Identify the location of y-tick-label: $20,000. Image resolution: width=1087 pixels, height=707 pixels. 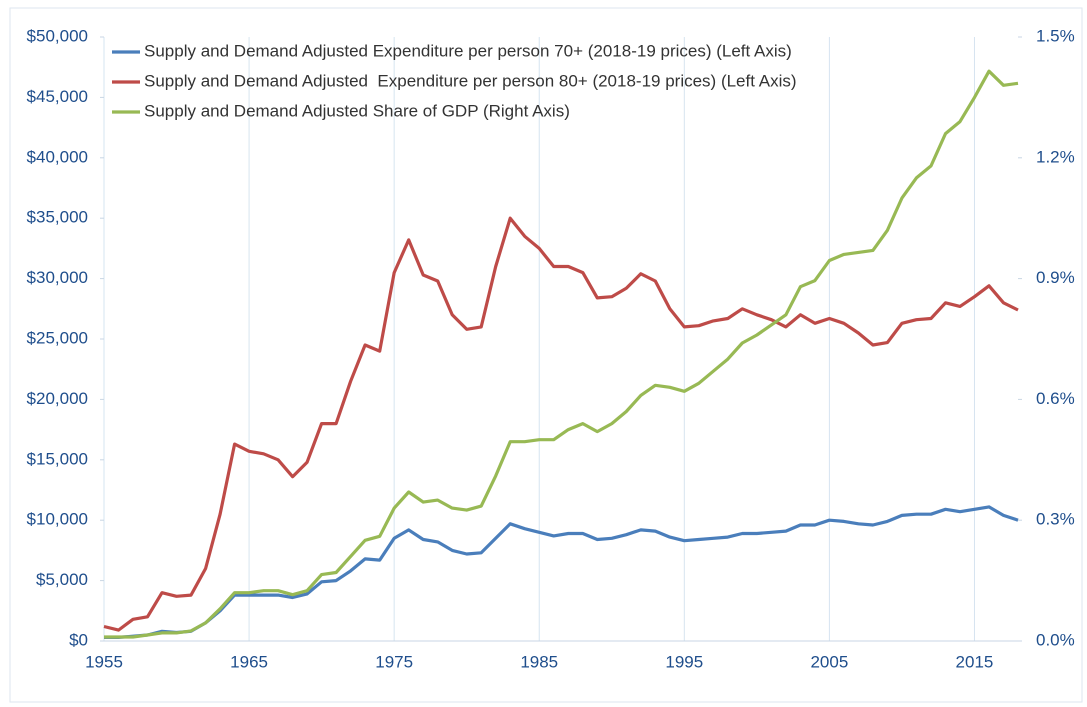
(57, 398).